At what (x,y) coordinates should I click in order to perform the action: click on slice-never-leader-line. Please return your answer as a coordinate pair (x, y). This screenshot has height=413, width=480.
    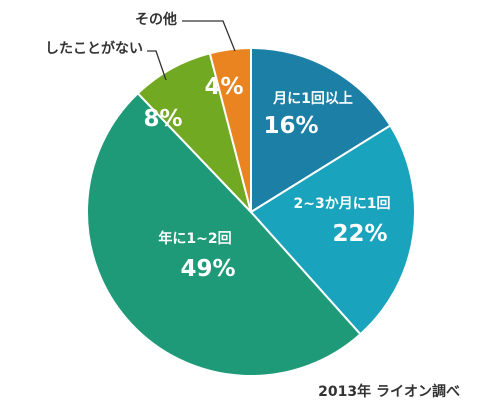
    Looking at the image, I should click on (157, 65).